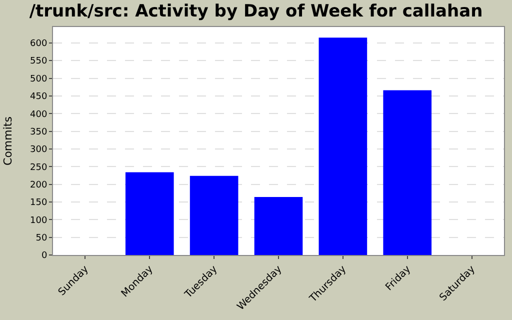 This screenshot has width=512, height=320. I want to click on y-tick-label: 0, so click(44, 256).